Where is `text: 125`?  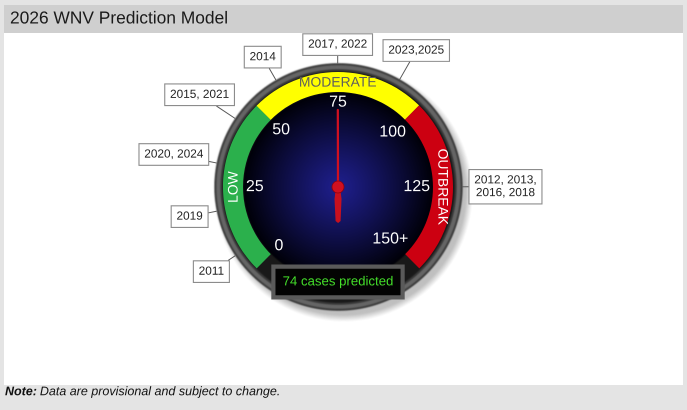
text: 125 is located at coordinates (417, 186).